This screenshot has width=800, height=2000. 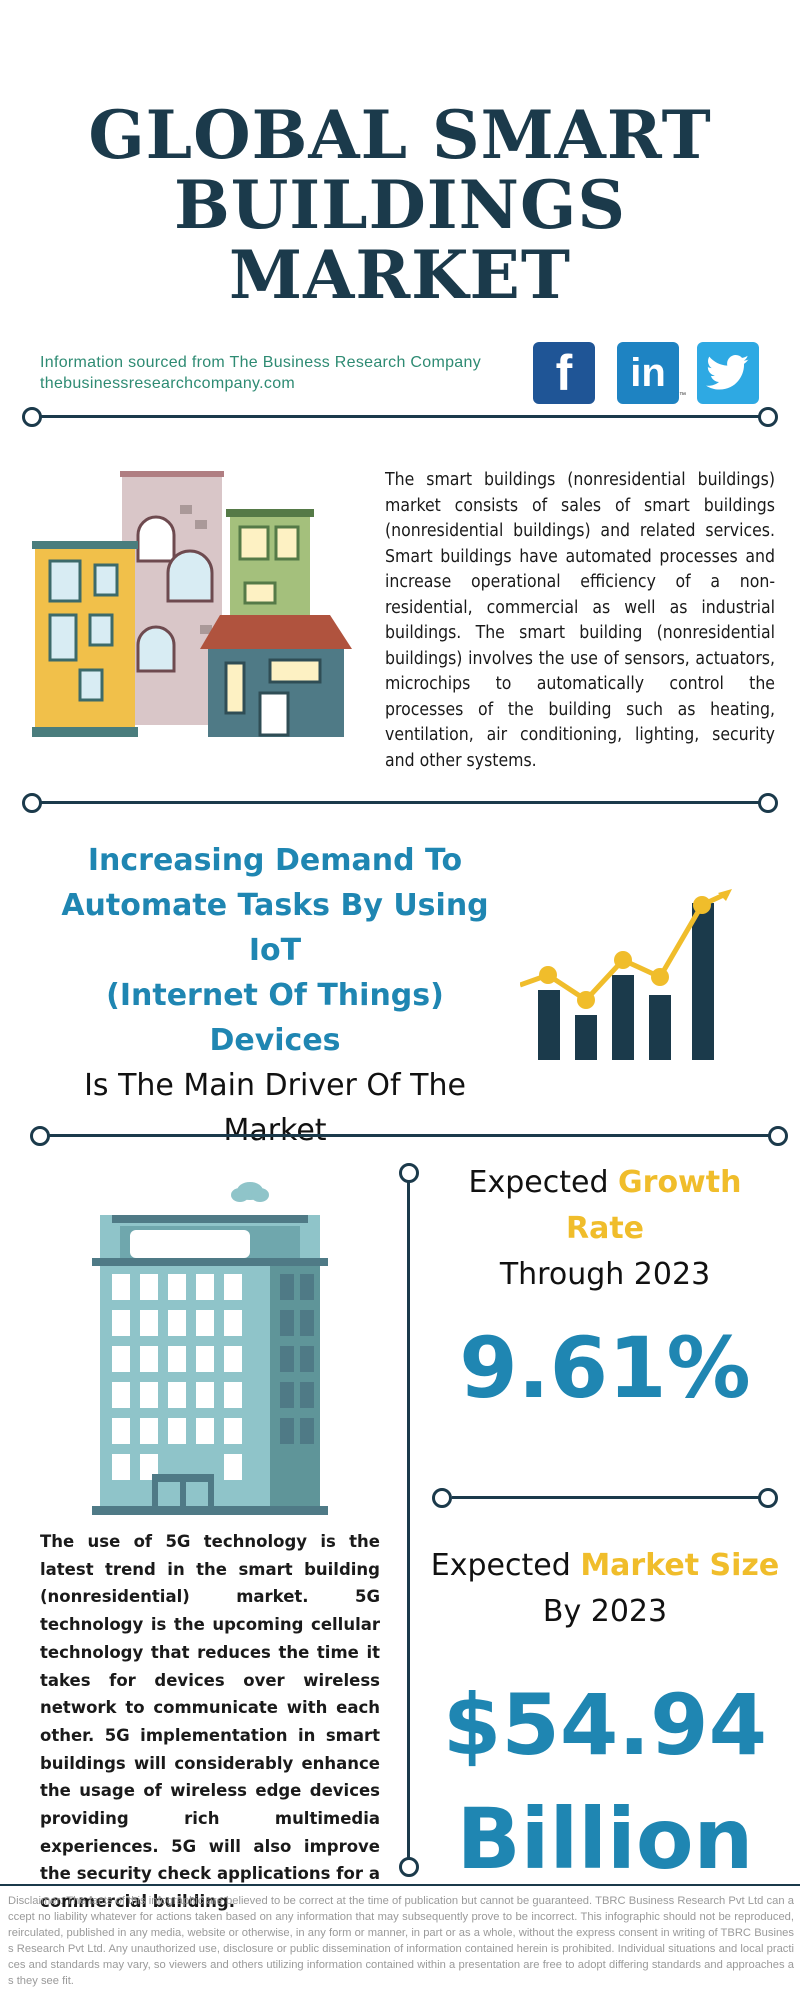 What do you see at coordinates (605, 1611) in the screenshot?
I see `market-label-suffix: By 2023` at bounding box center [605, 1611].